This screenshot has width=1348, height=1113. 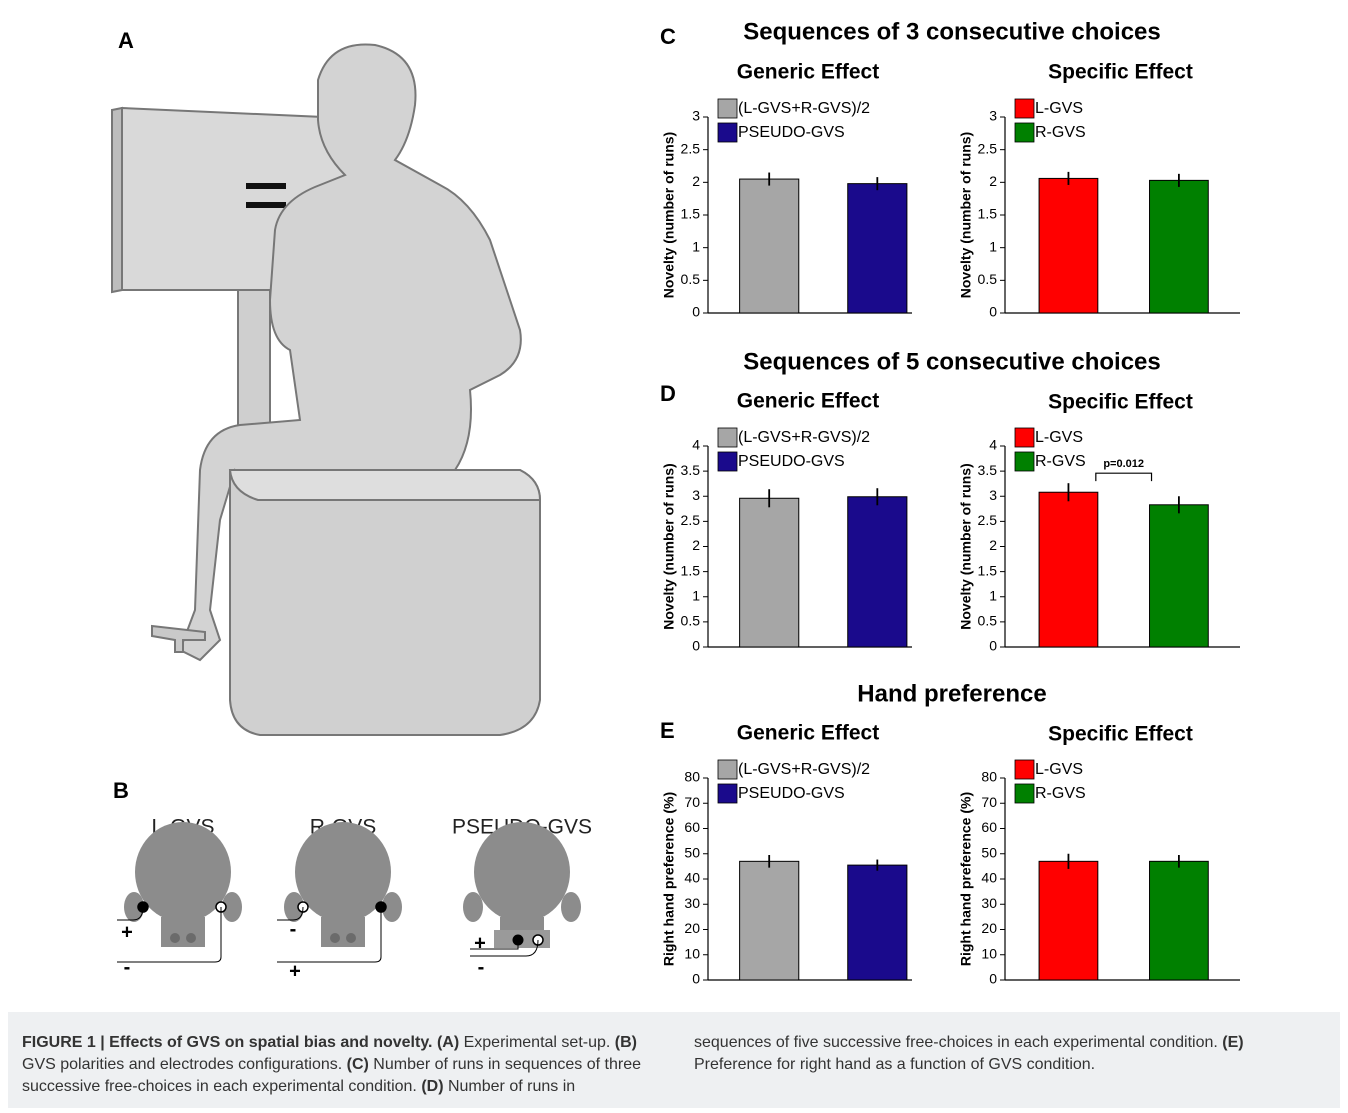 I want to click on y-tick-label: 3.5, so click(x=988, y=470).